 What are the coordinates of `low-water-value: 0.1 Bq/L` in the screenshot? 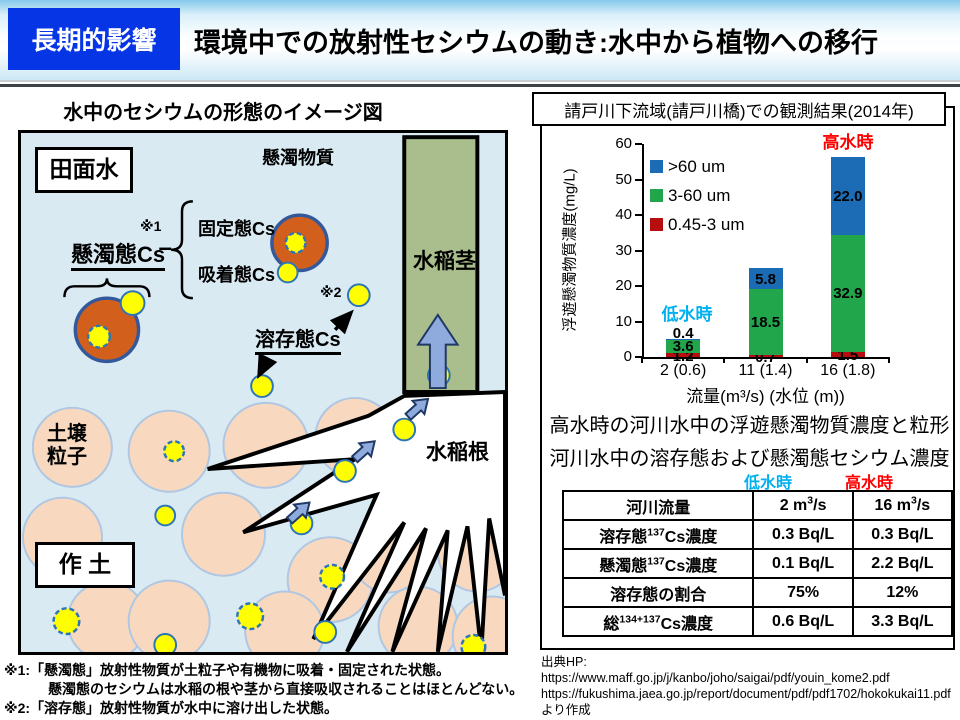 It's located at (803, 563).